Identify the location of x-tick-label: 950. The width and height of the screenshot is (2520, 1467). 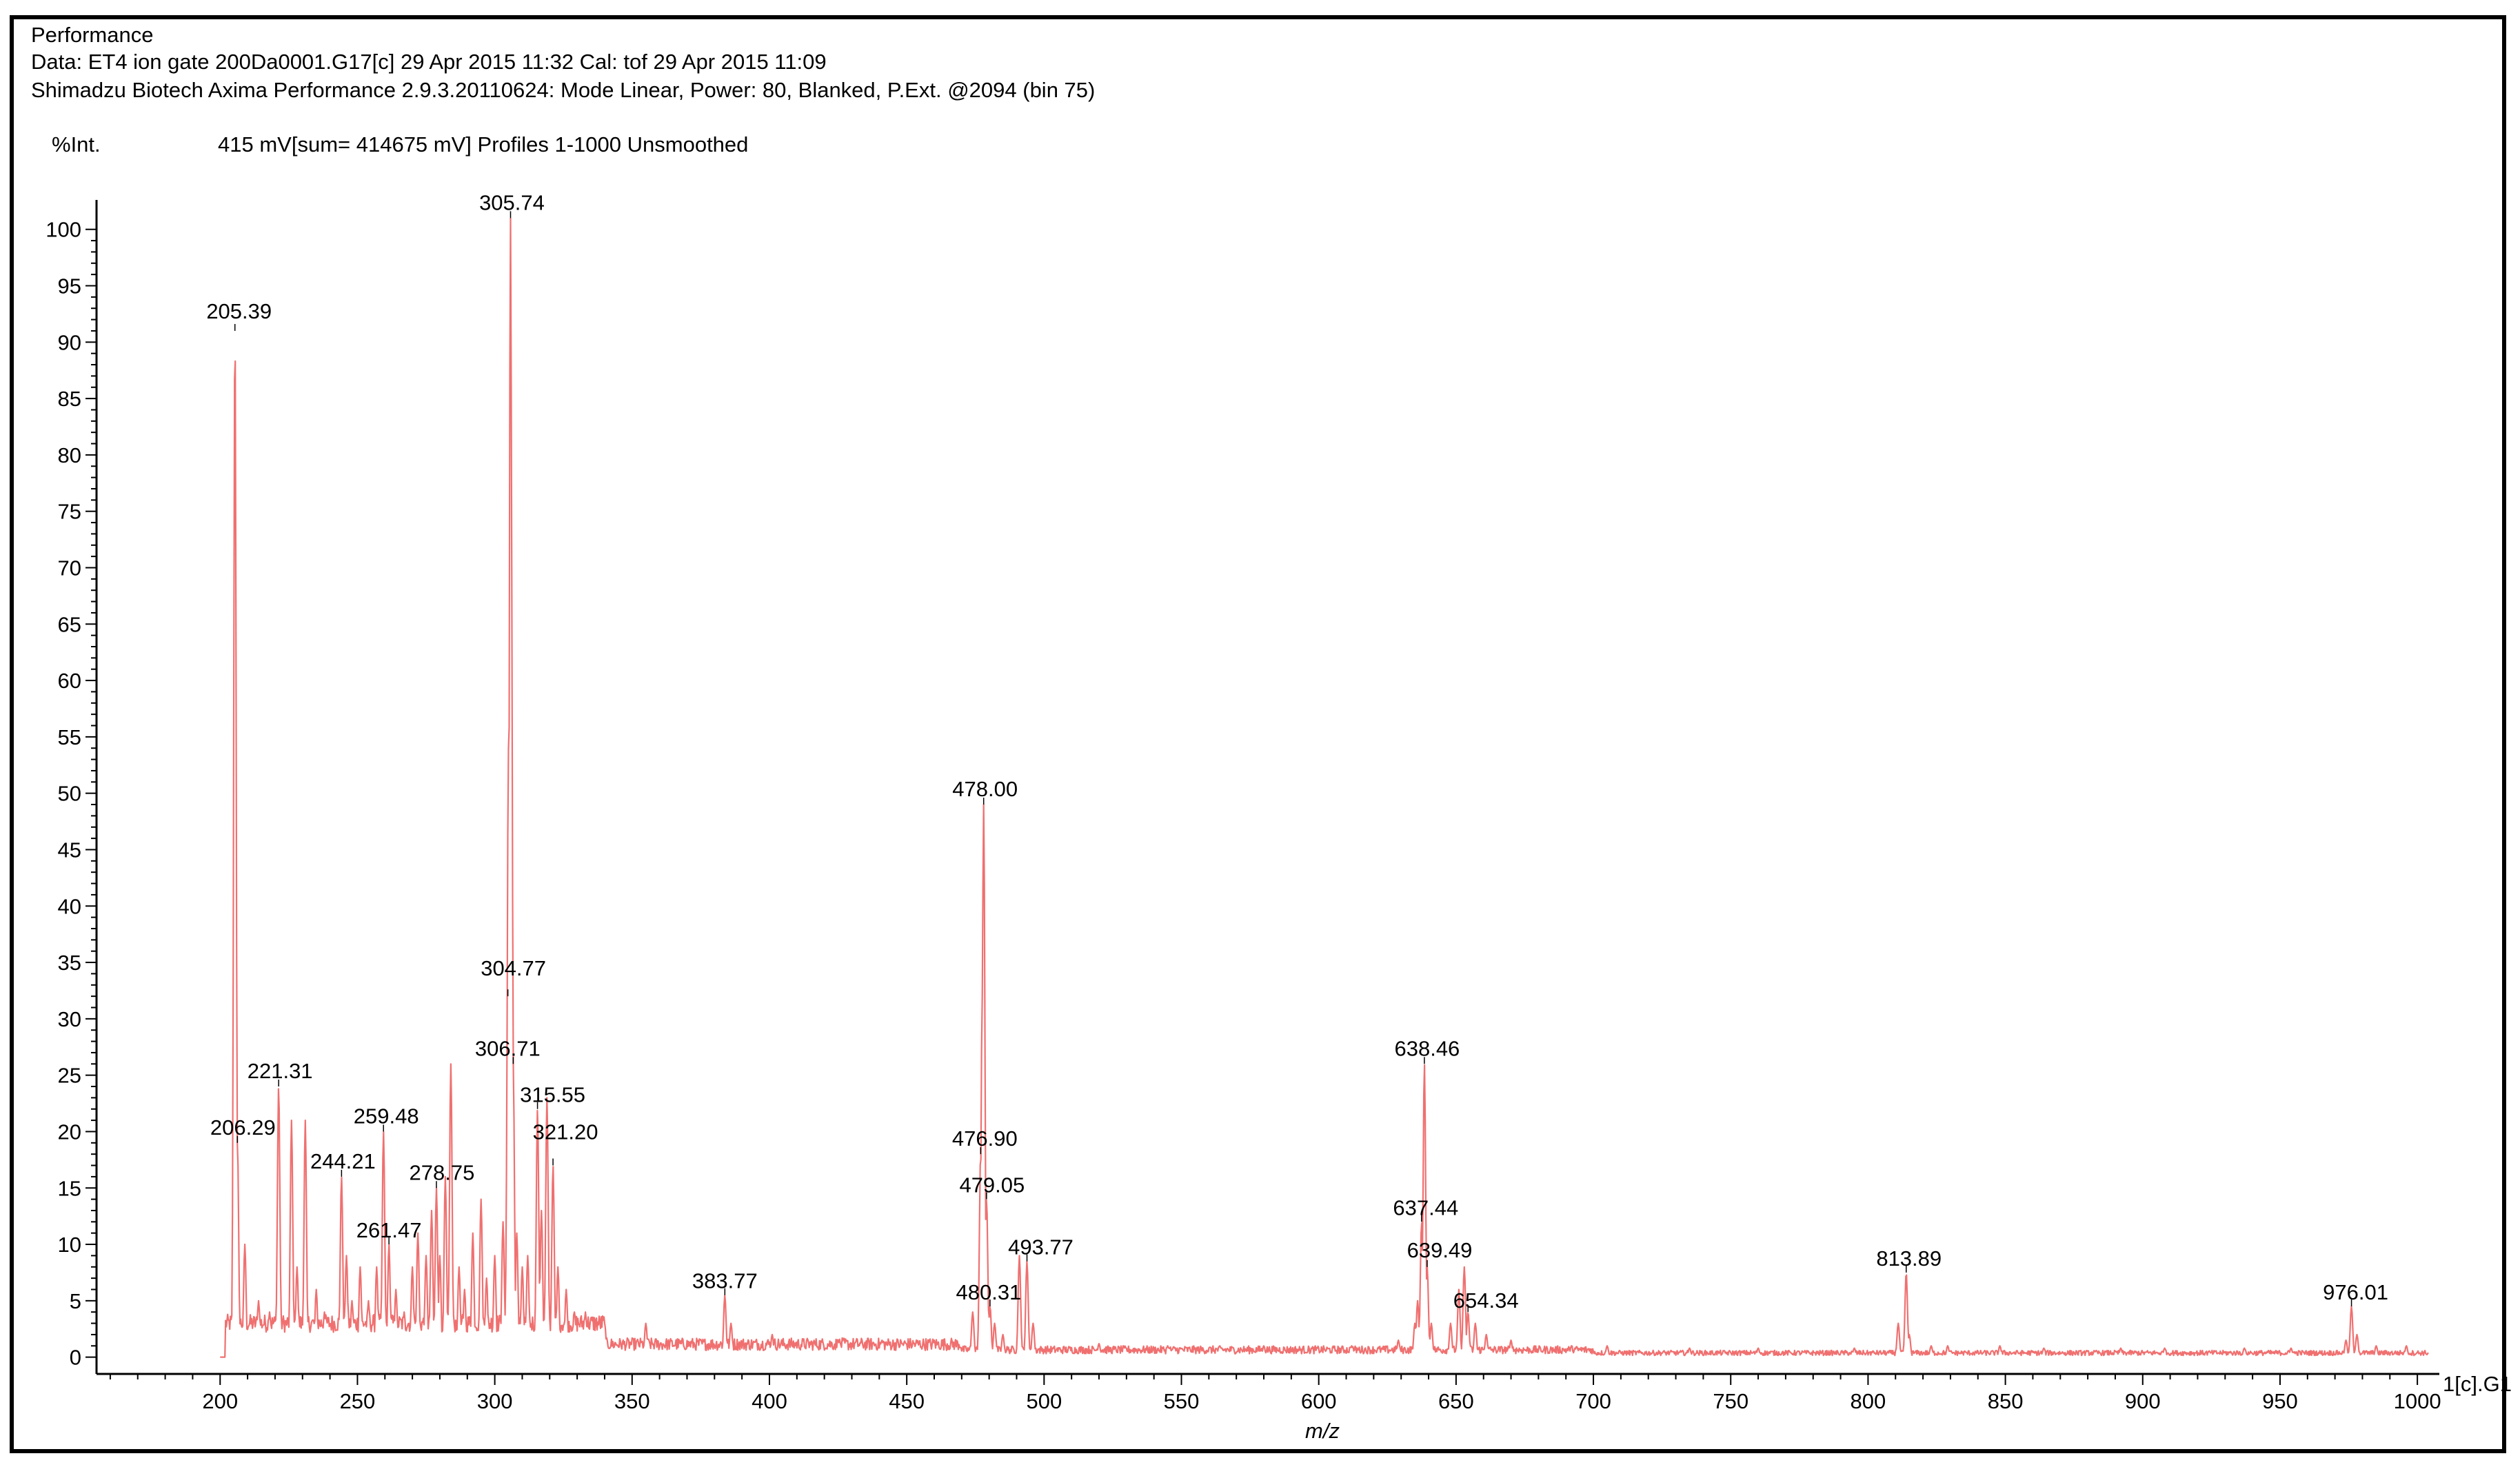
(2280, 1401).